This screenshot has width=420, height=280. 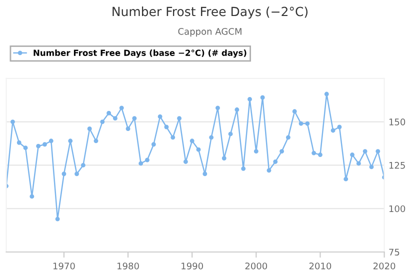 What do you see at coordinates (384, 266) in the screenshot?
I see `x-tick-label: 2020` at bounding box center [384, 266].